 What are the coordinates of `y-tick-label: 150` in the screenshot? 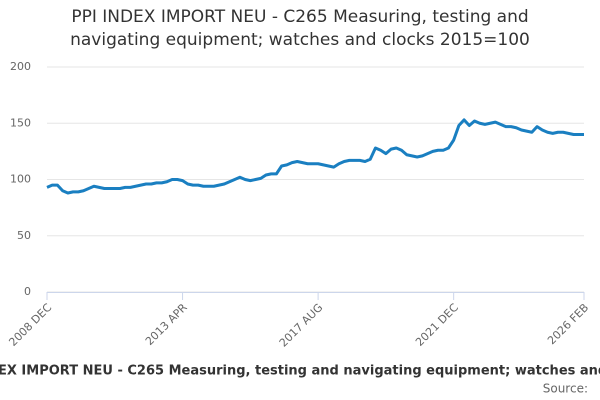 It's located at (20, 122).